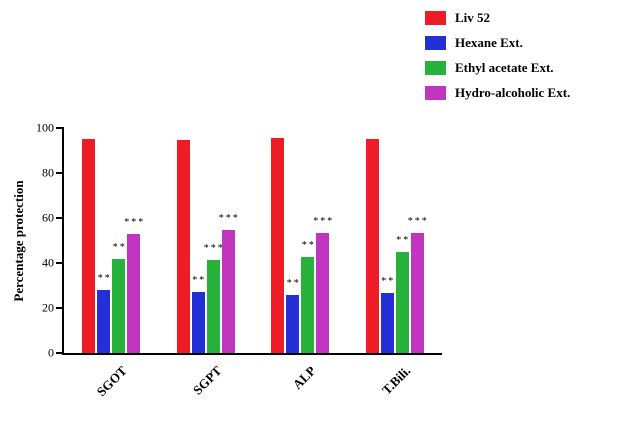  I want to click on y-tick-label: 20, so click(48, 307).